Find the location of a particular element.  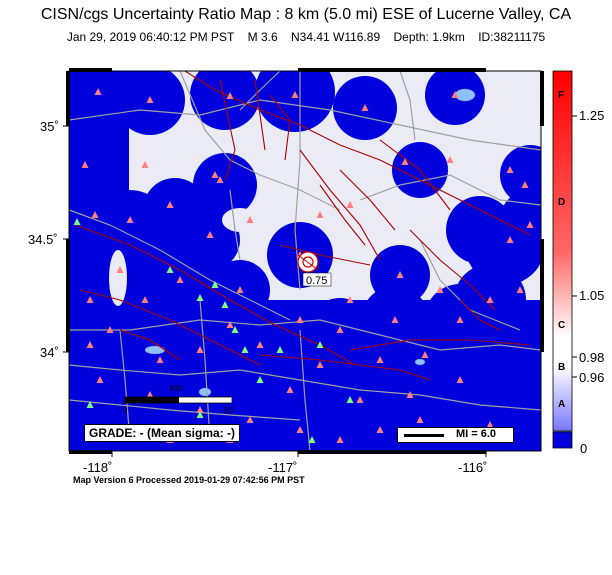

event-id: ID:38211175 is located at coordinates (512, 37).